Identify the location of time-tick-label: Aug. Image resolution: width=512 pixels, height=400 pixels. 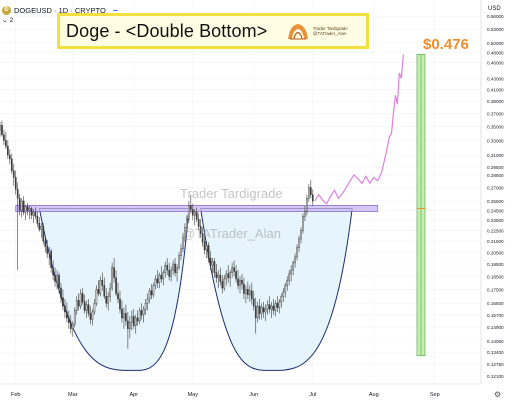
(374, 395).